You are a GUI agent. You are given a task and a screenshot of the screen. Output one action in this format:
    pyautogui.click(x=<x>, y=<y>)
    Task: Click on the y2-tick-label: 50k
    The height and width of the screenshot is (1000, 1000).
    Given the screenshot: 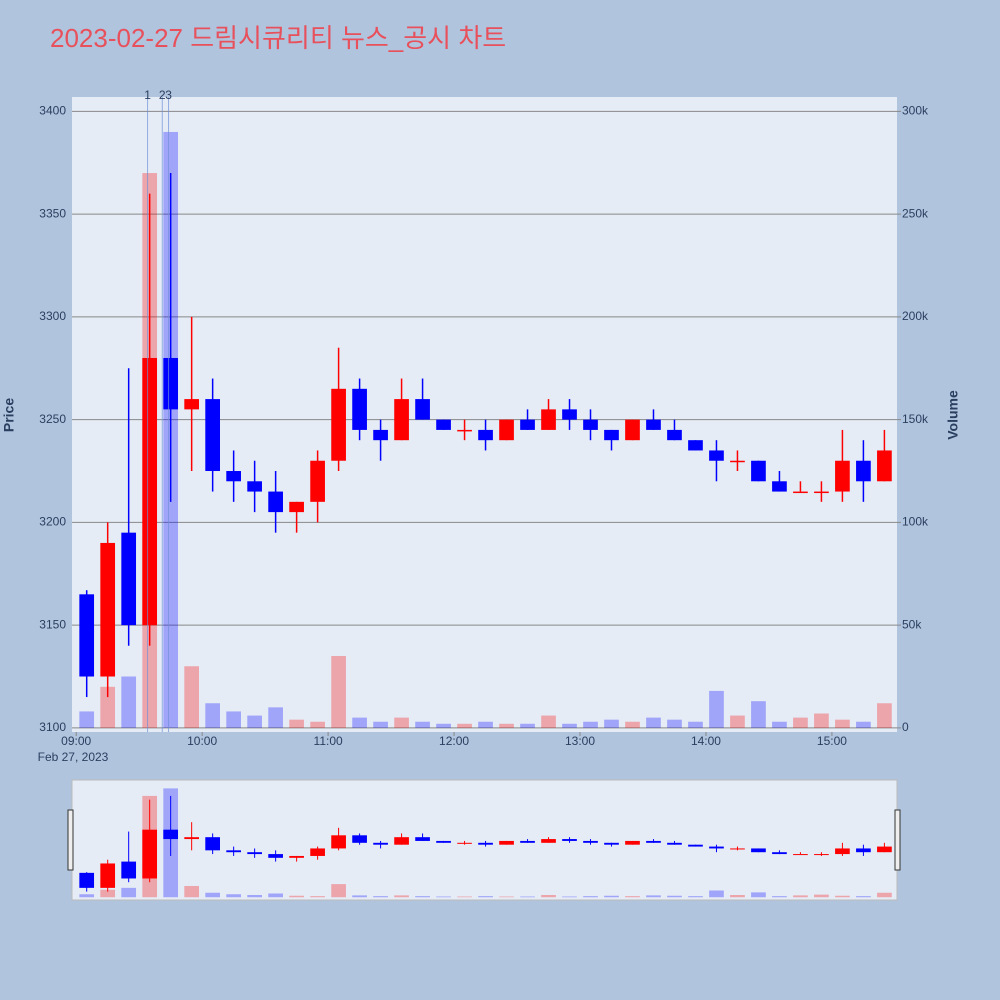 What is the action you would take?
    pyautogui.click(x=912, y=624)
    